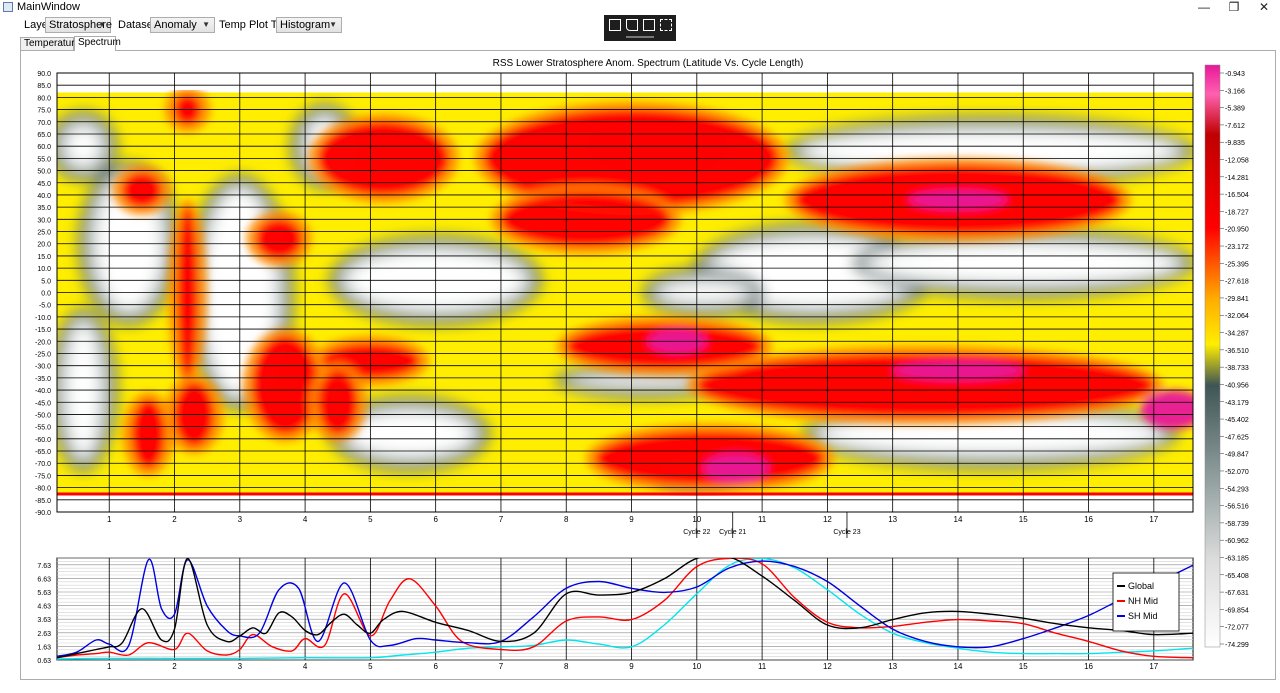 Image resolution: width=1280 pixels, height=693 pixels. Describe the element at coordinates (1235, 109) in the screenshot. I see `colorbar-label: -5.389` at that location.